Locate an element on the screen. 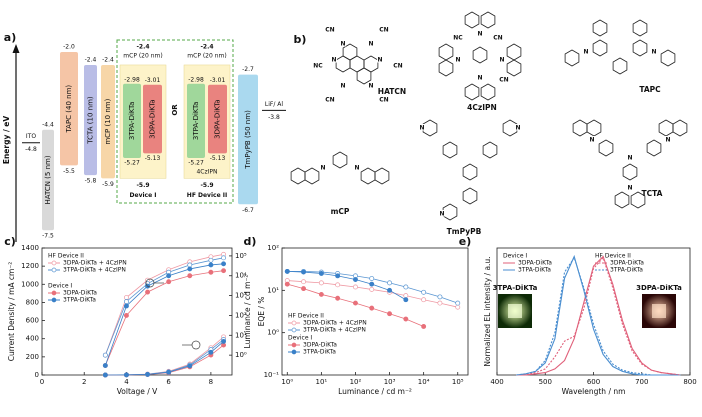 This screenshot has width=702, height=417. y2-tick-label: 10³ is located at coordinates (241, 296).